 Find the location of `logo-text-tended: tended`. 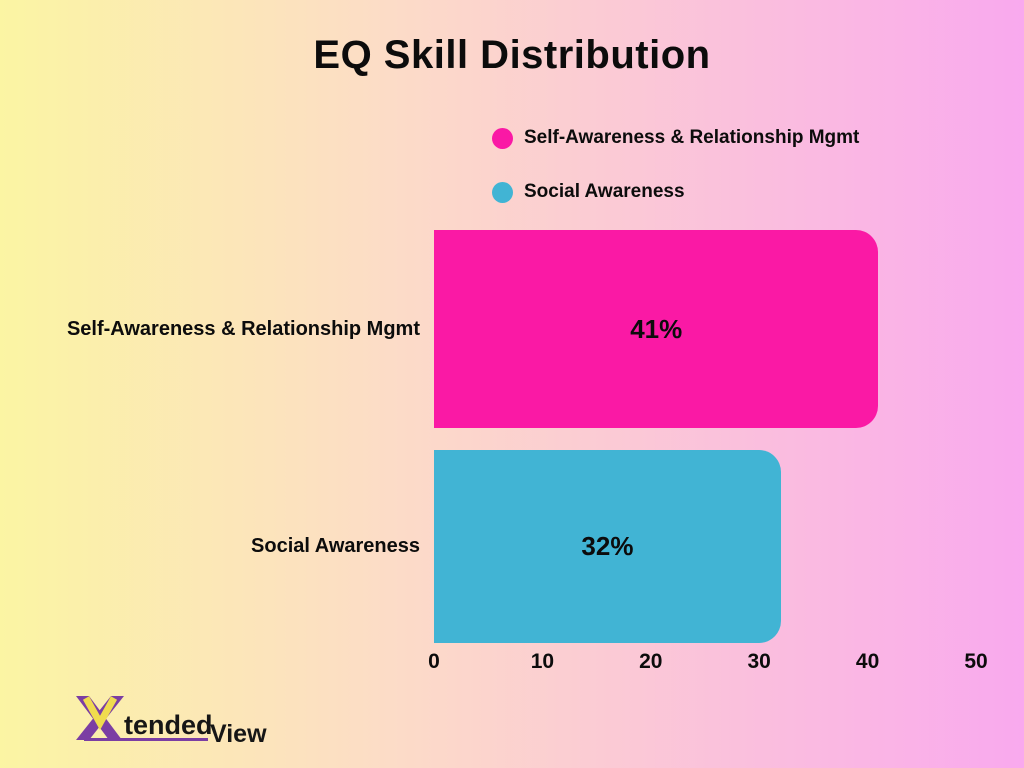

logo-text-tended: tended is located at coordinates (168, 725).